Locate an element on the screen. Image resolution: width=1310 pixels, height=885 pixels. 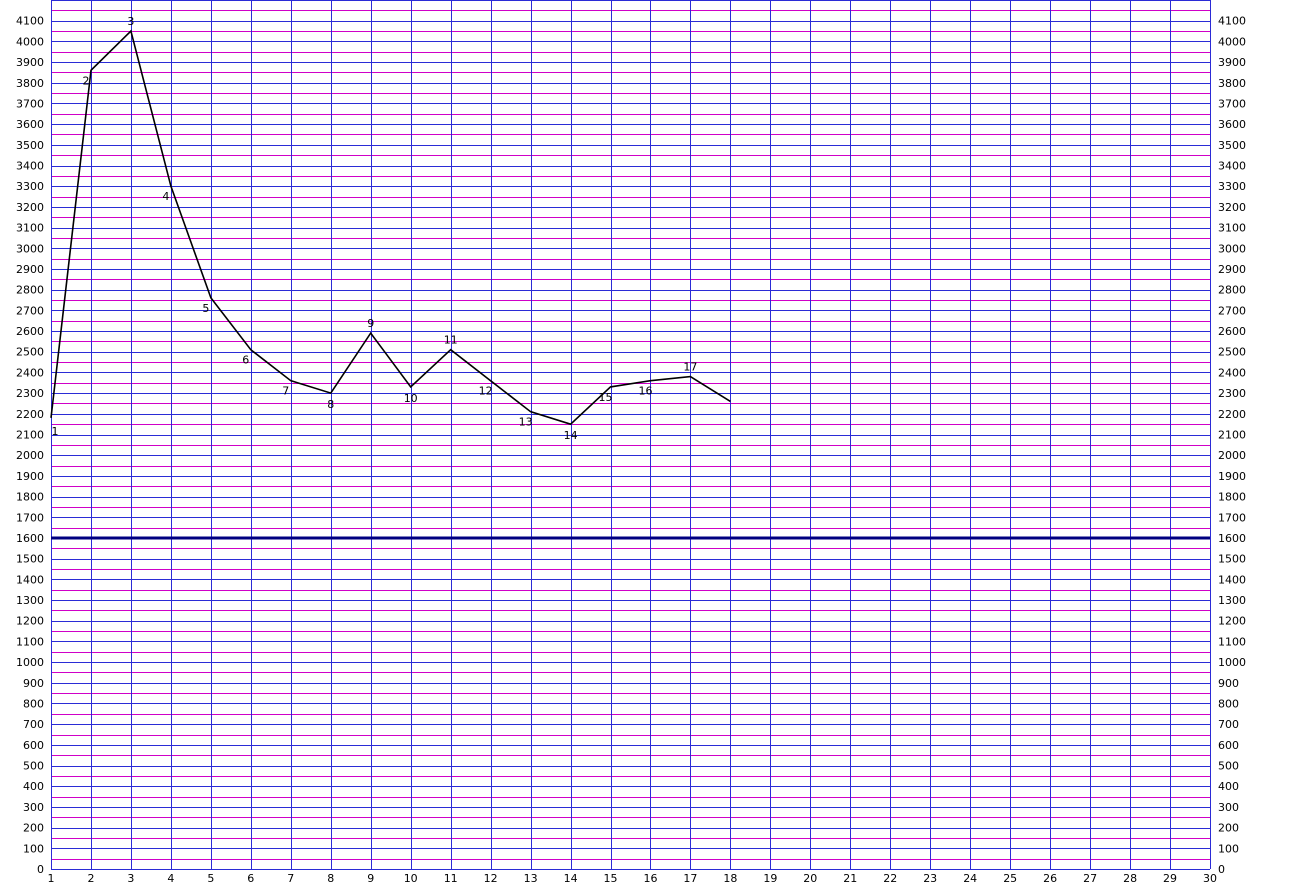
y-tick-label: 1800 is located at coordinates (30, 497).